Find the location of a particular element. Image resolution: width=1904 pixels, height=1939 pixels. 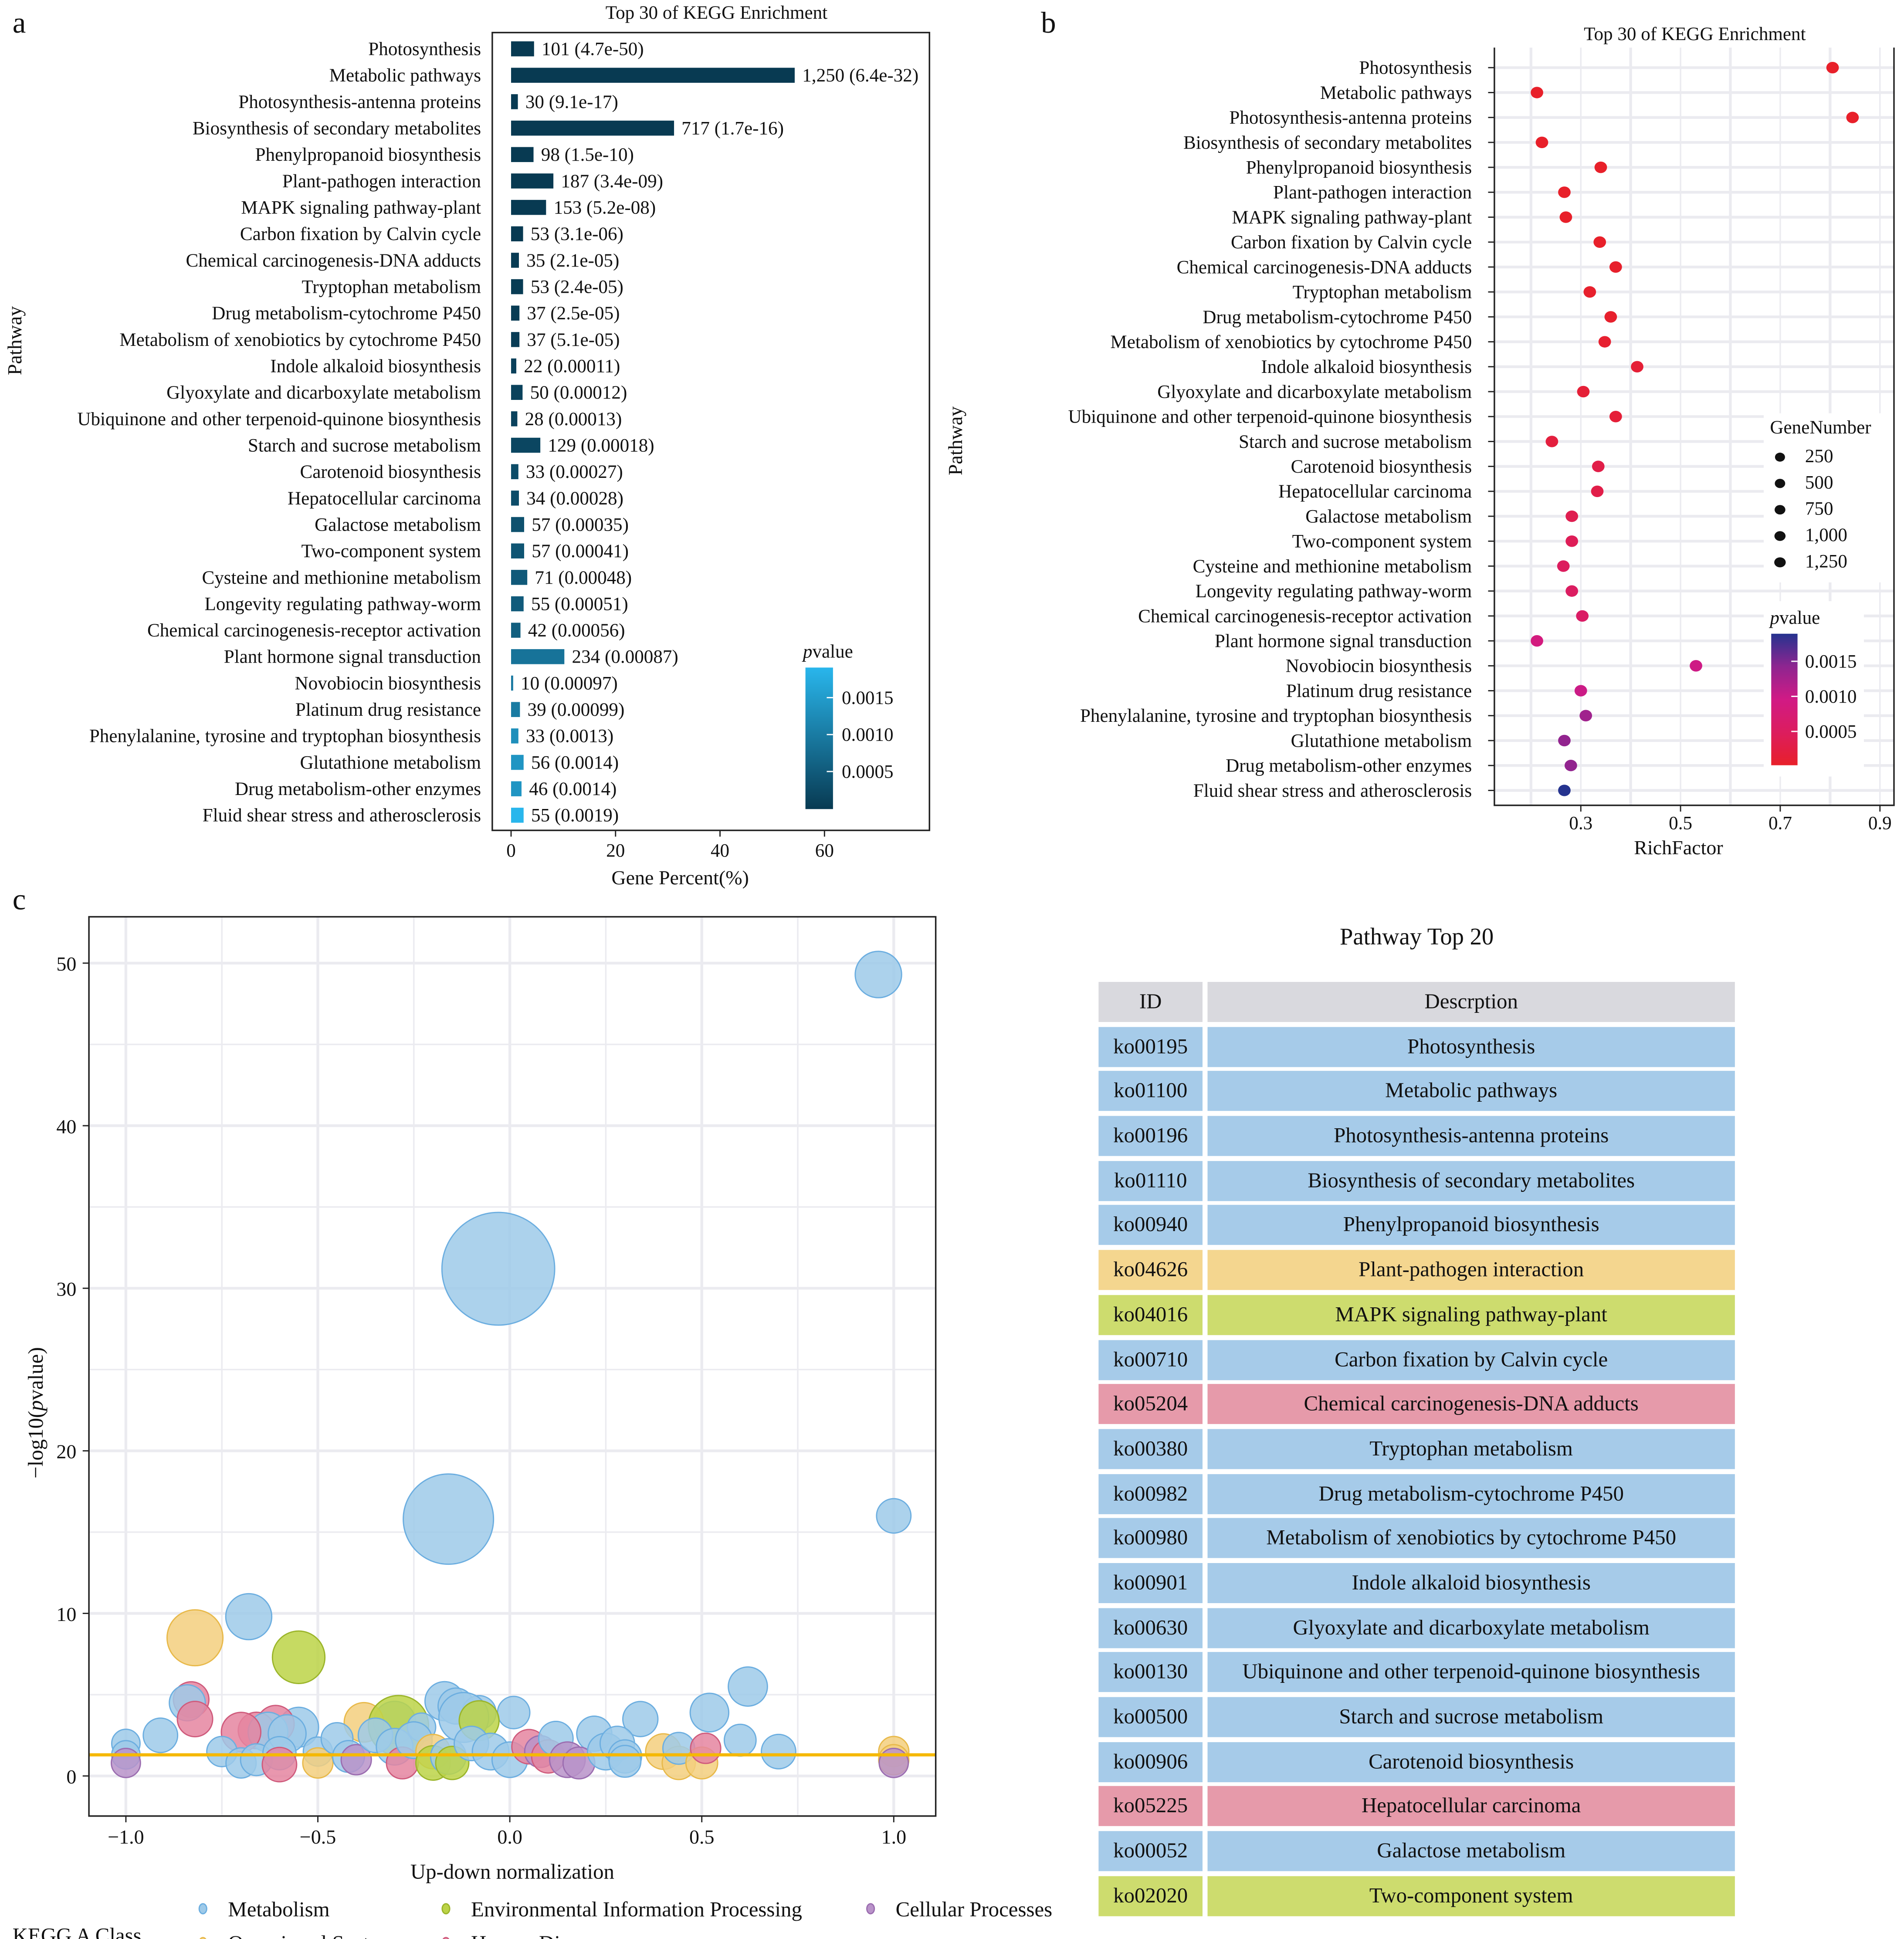

bar-data-label: 153 (5.2e-08) is located at coordinates (605, 207).